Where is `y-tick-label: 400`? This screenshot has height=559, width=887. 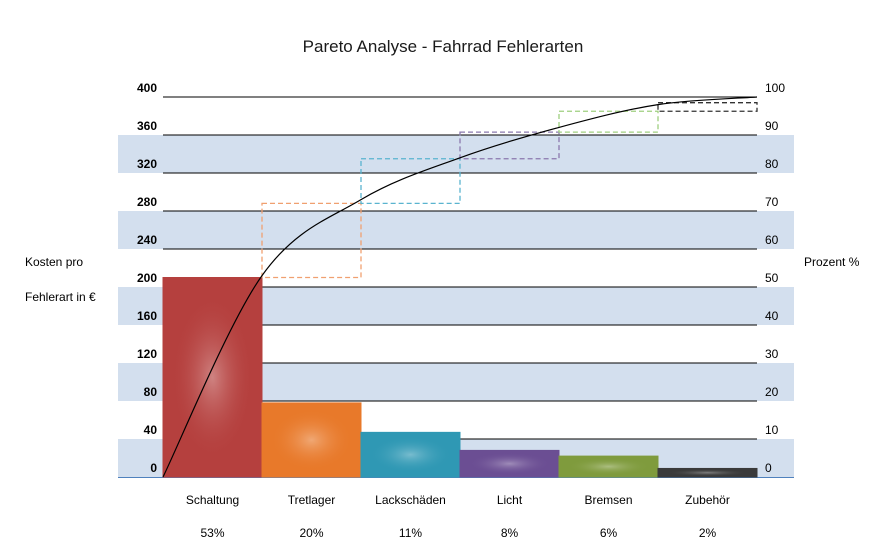 y-tick-label: 400 is located at coordinates (147, 88).